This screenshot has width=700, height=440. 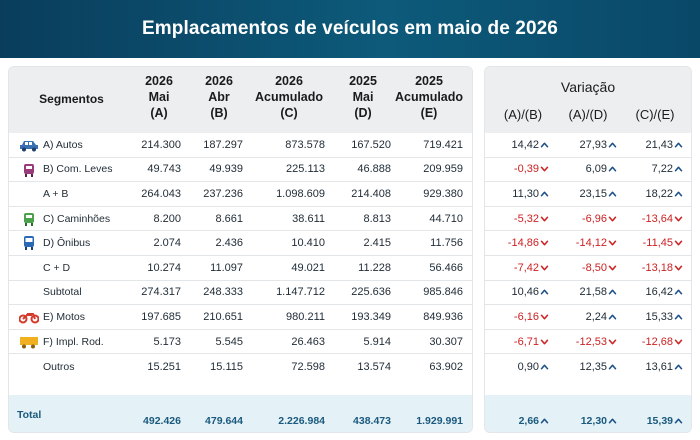 What do you see at coordinates (659, 316) in the screenshot?
I see `variation-value: 15,33` at bounding box center [659, 316].